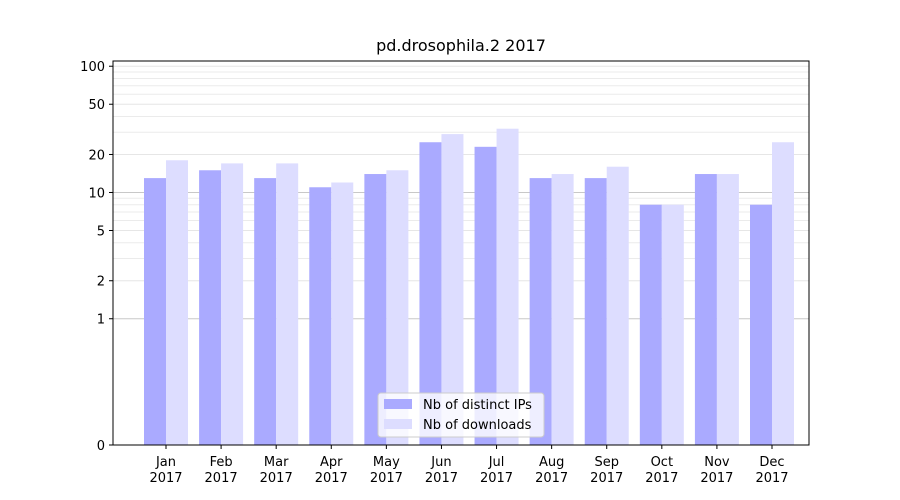  I want to click on x-tick-label-month: May, so click(386, 462).